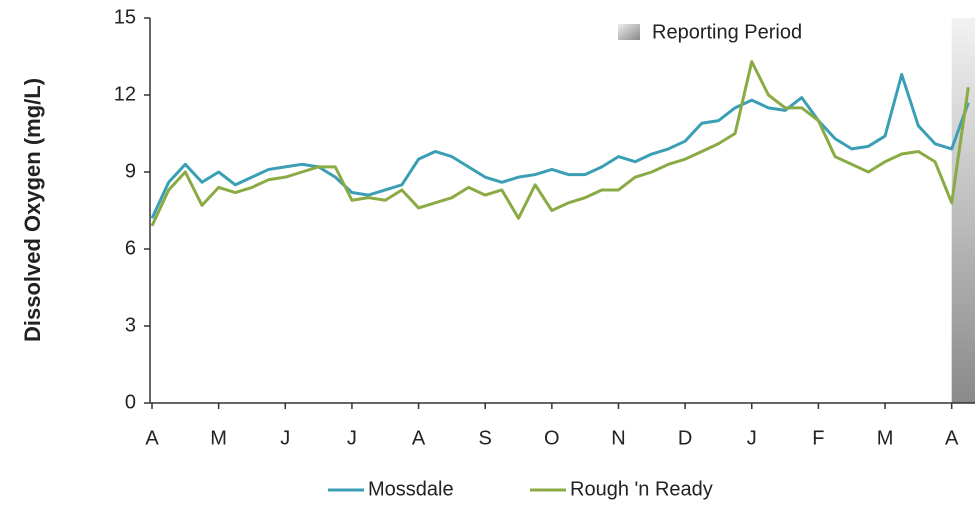 The image size is (975, 506). What do you see at coordinates (485, 438) in the screenshot?
I see `x-tick-label: S` at bounding box center [485, 438].